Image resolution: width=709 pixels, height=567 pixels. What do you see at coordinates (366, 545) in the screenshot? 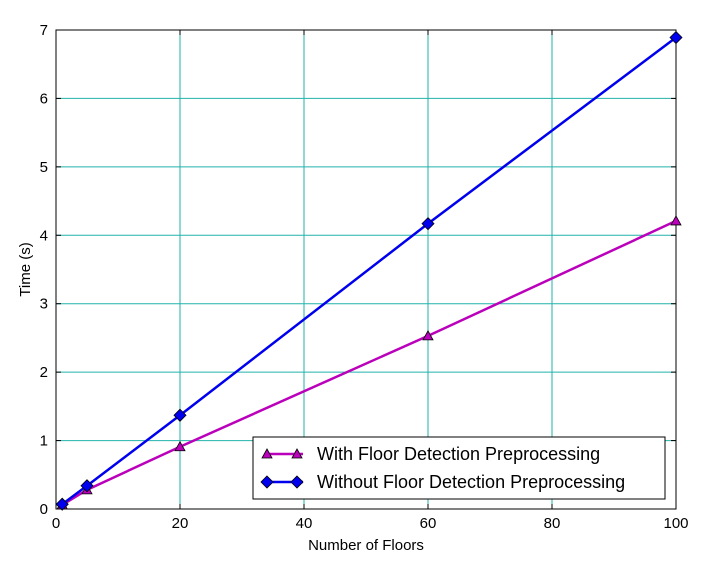
I see `x-axis-label: Number of Floors` at bounding box center [366, 545].